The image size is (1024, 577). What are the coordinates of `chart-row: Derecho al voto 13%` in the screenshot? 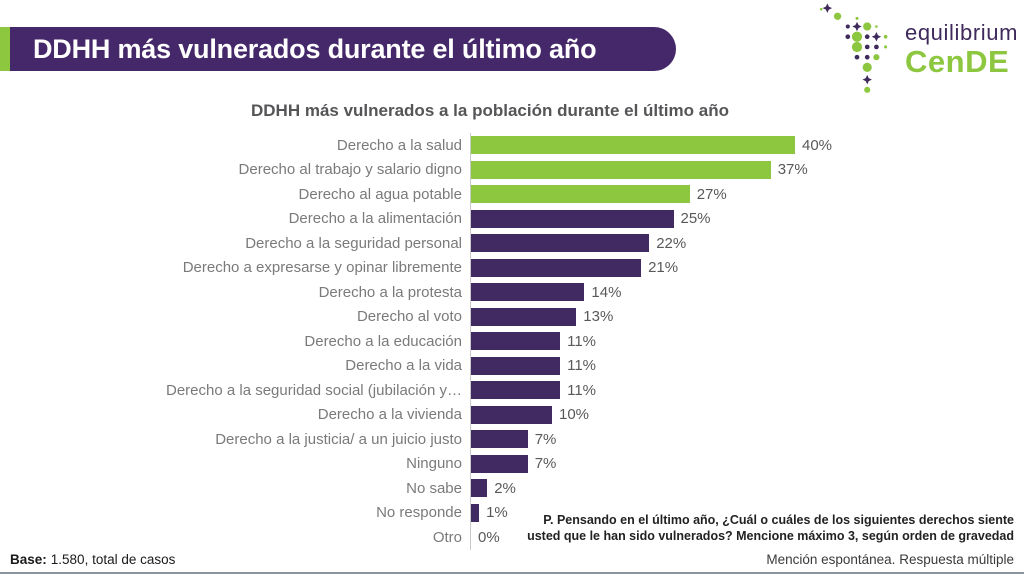 It's located at (420, 316).